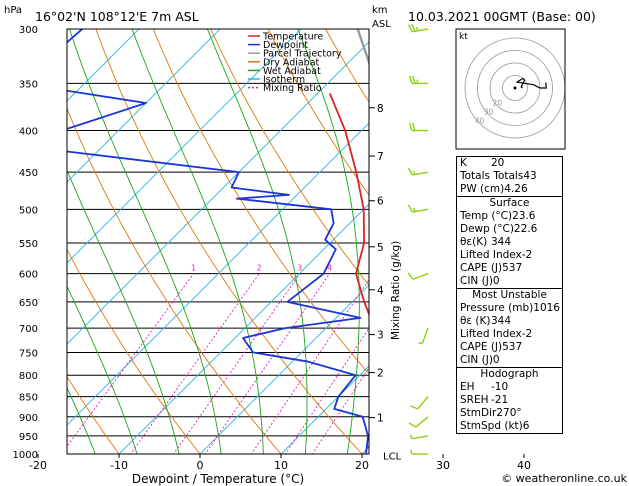  Describe the element at coordinates (117, 16) in the screenshot. I see `location-title: 16°02'N 108°12'E 7m ASL` at that location.